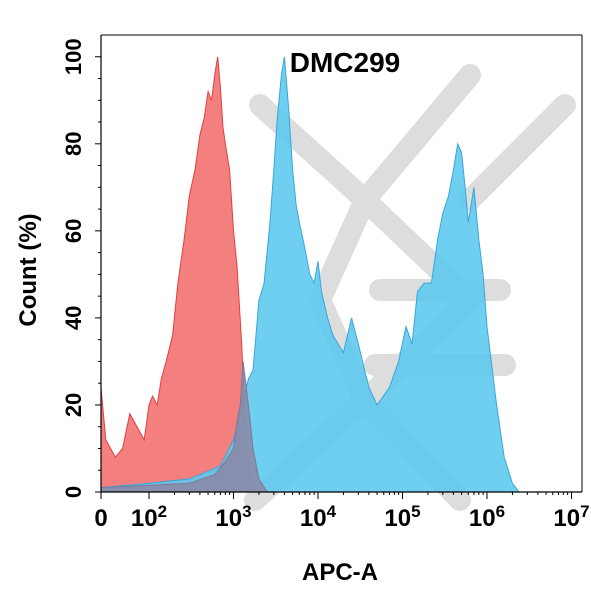 The image size is (591, 593). What do you see at coordinates (73, 144) in the screenshot?
I see `y-tick-label: 80` at bounding box center [73, 144].